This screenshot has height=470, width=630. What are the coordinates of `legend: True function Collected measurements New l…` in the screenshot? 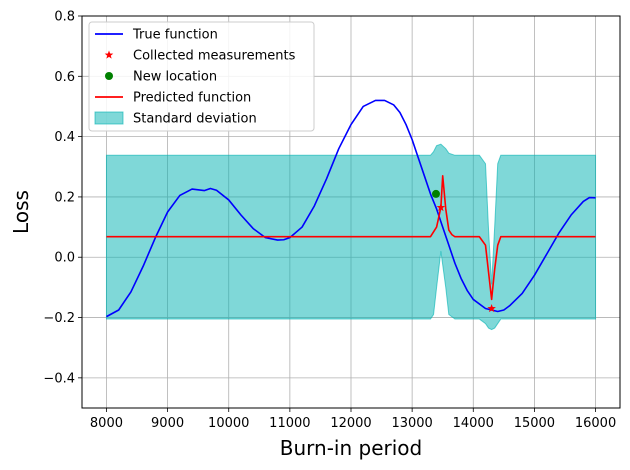 It's located at (201, 76).